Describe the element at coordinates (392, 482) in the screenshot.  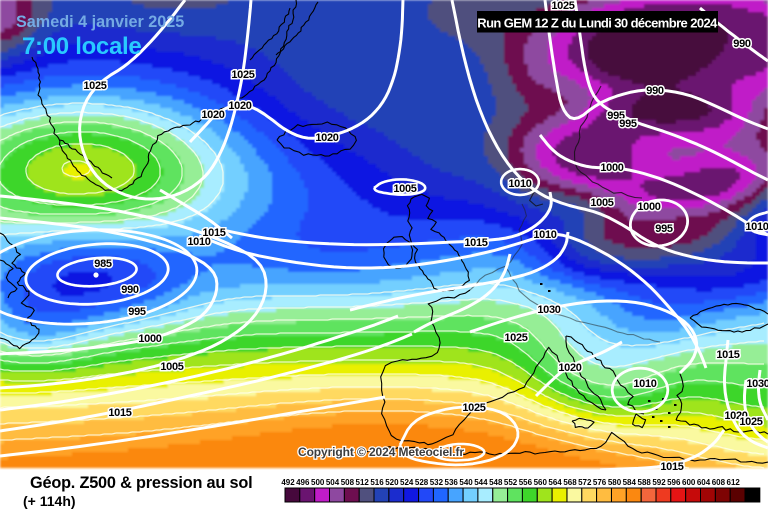
I see `svg-text: 520` at that location.